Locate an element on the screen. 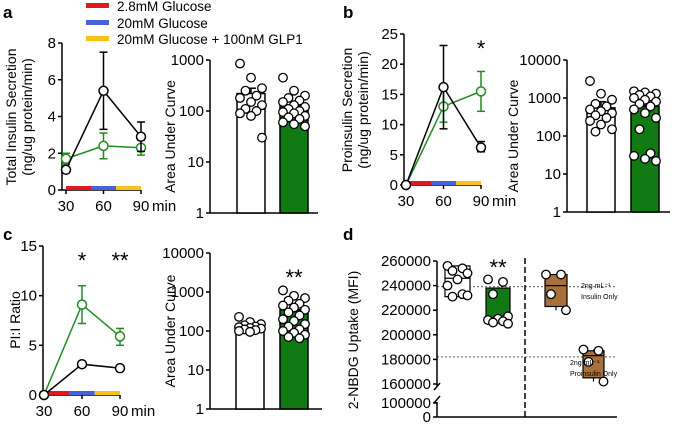 The width and height of the screenshot is (675, 424). y-axis-label: Total Insulin Secretion is located at coordinates (11, 117).